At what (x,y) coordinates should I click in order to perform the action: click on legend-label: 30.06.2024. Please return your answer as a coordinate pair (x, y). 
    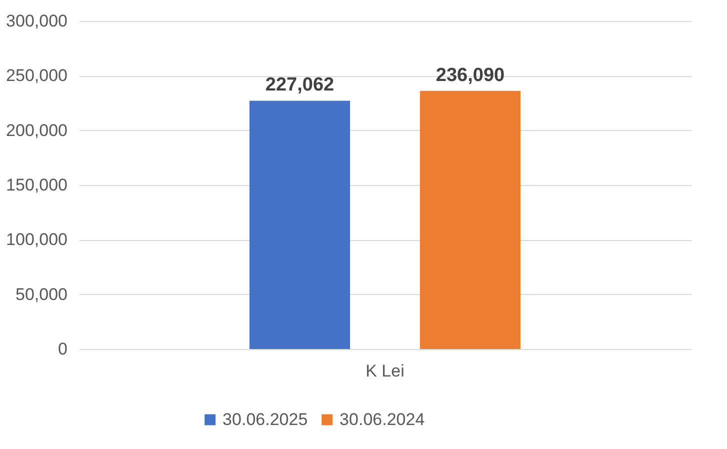
    Looking at the image, I should click on (382, 419).